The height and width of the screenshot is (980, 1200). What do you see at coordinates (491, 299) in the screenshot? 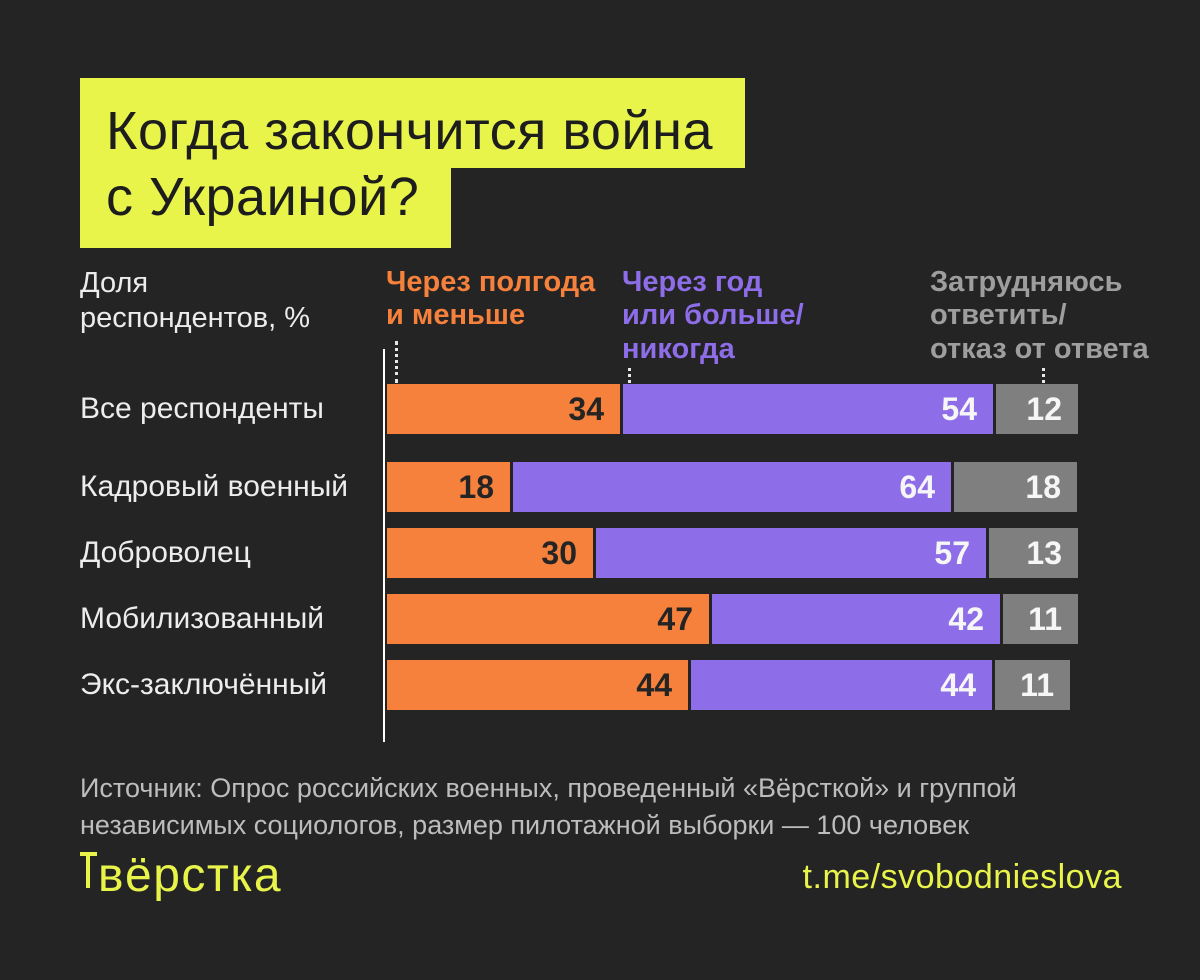
I see `legend-item-half-year: Через полгода и меньше` at bounding box center [491, 299].